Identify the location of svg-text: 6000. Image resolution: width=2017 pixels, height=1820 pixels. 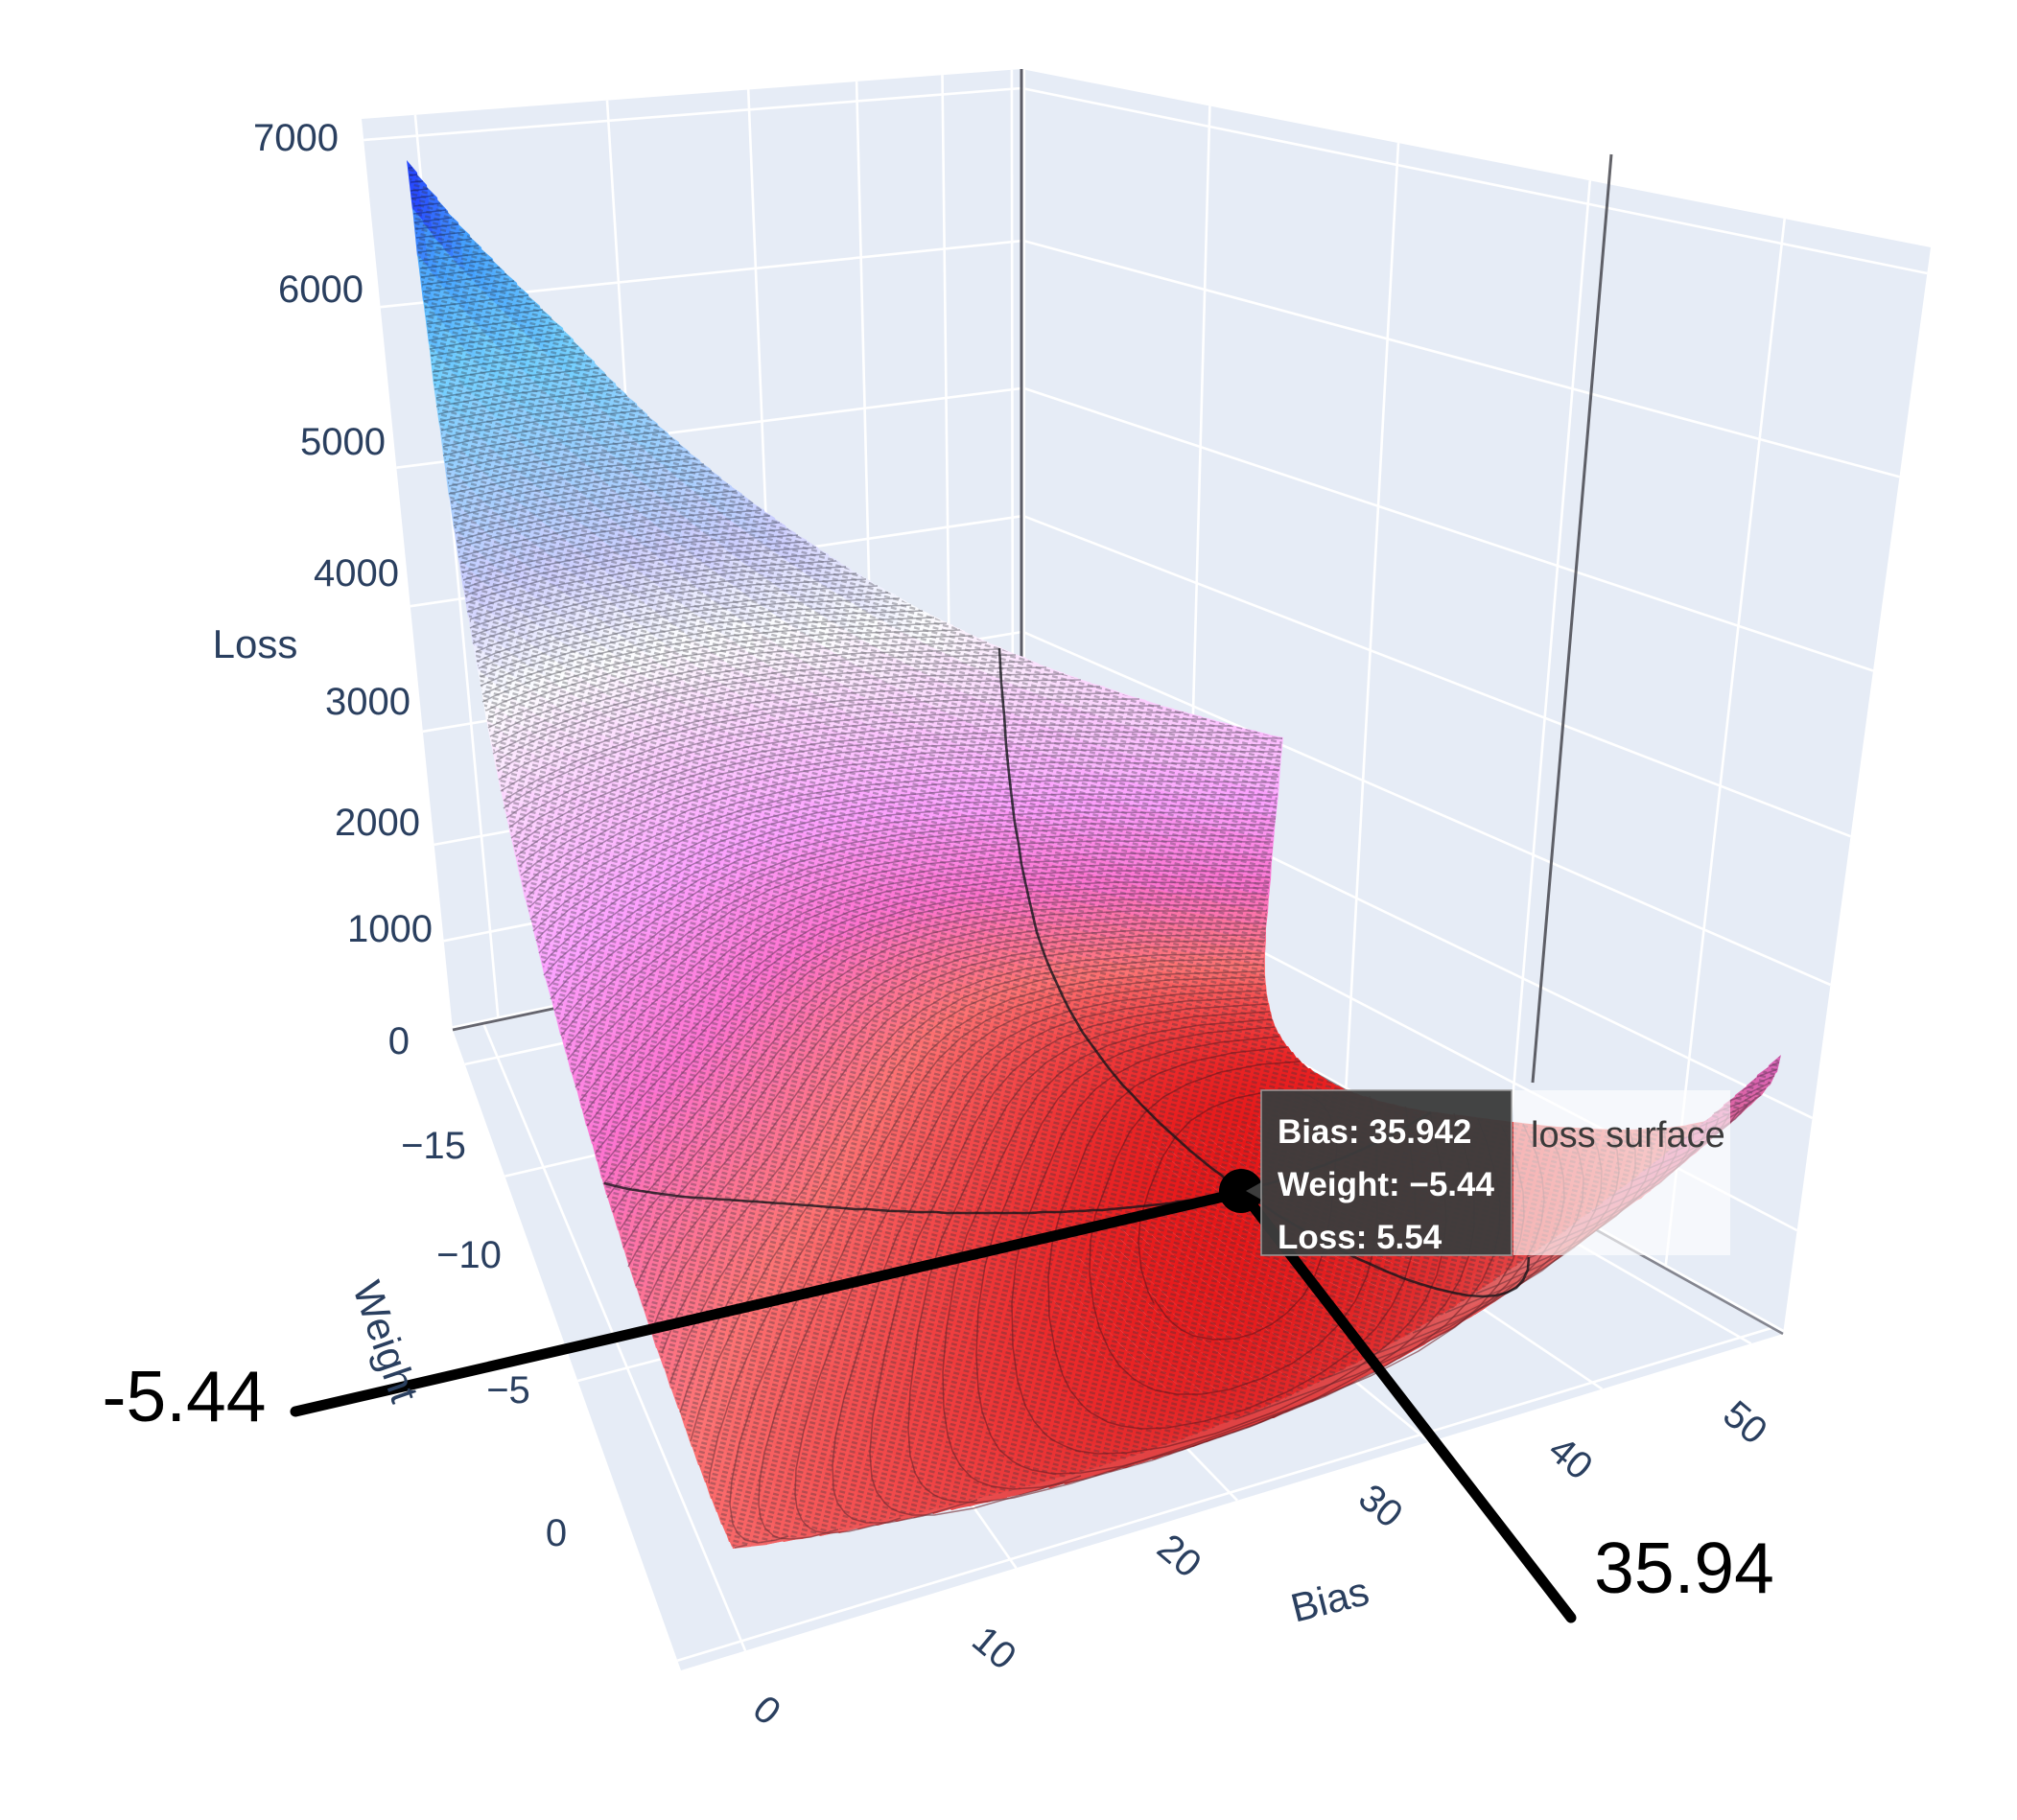
(321, 289).